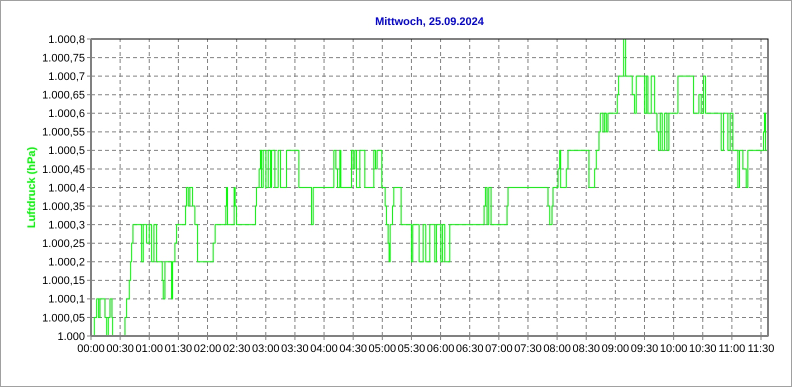 The image size is (792, 387). What do you see at coordinates (120, 349) in the screenshot?
I see `x-tick-label: 00:30` at bounding box center [120, 349].